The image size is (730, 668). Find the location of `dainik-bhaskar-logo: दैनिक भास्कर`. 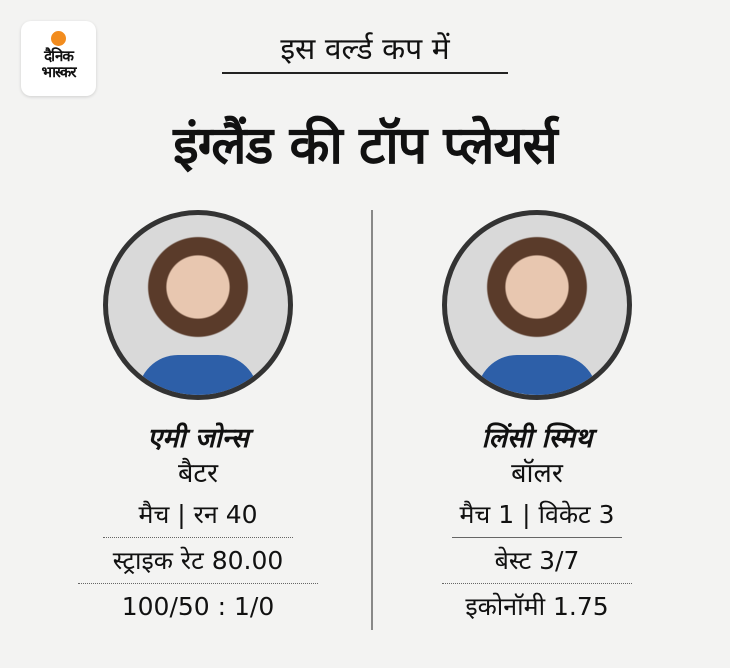

dainik-bhaskar-logo: दैनिक भास्कर is located at coordinates (58, 58).